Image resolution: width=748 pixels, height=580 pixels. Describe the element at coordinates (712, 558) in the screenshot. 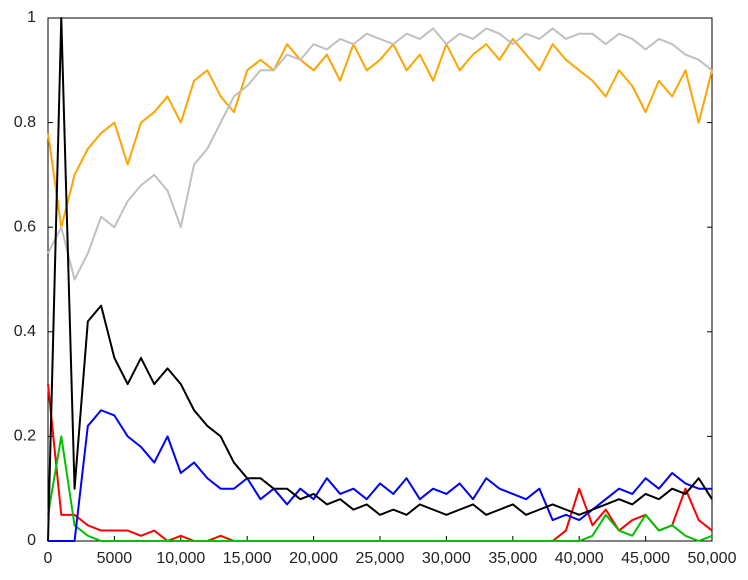

I see `x-tick-label: 50,000` at that location.